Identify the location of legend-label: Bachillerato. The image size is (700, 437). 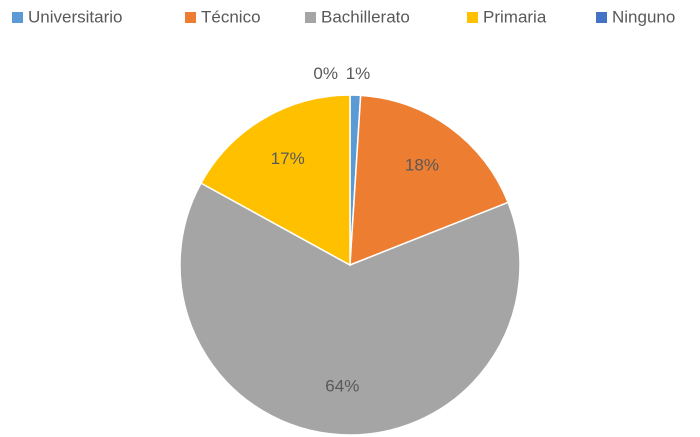
(365, 16).